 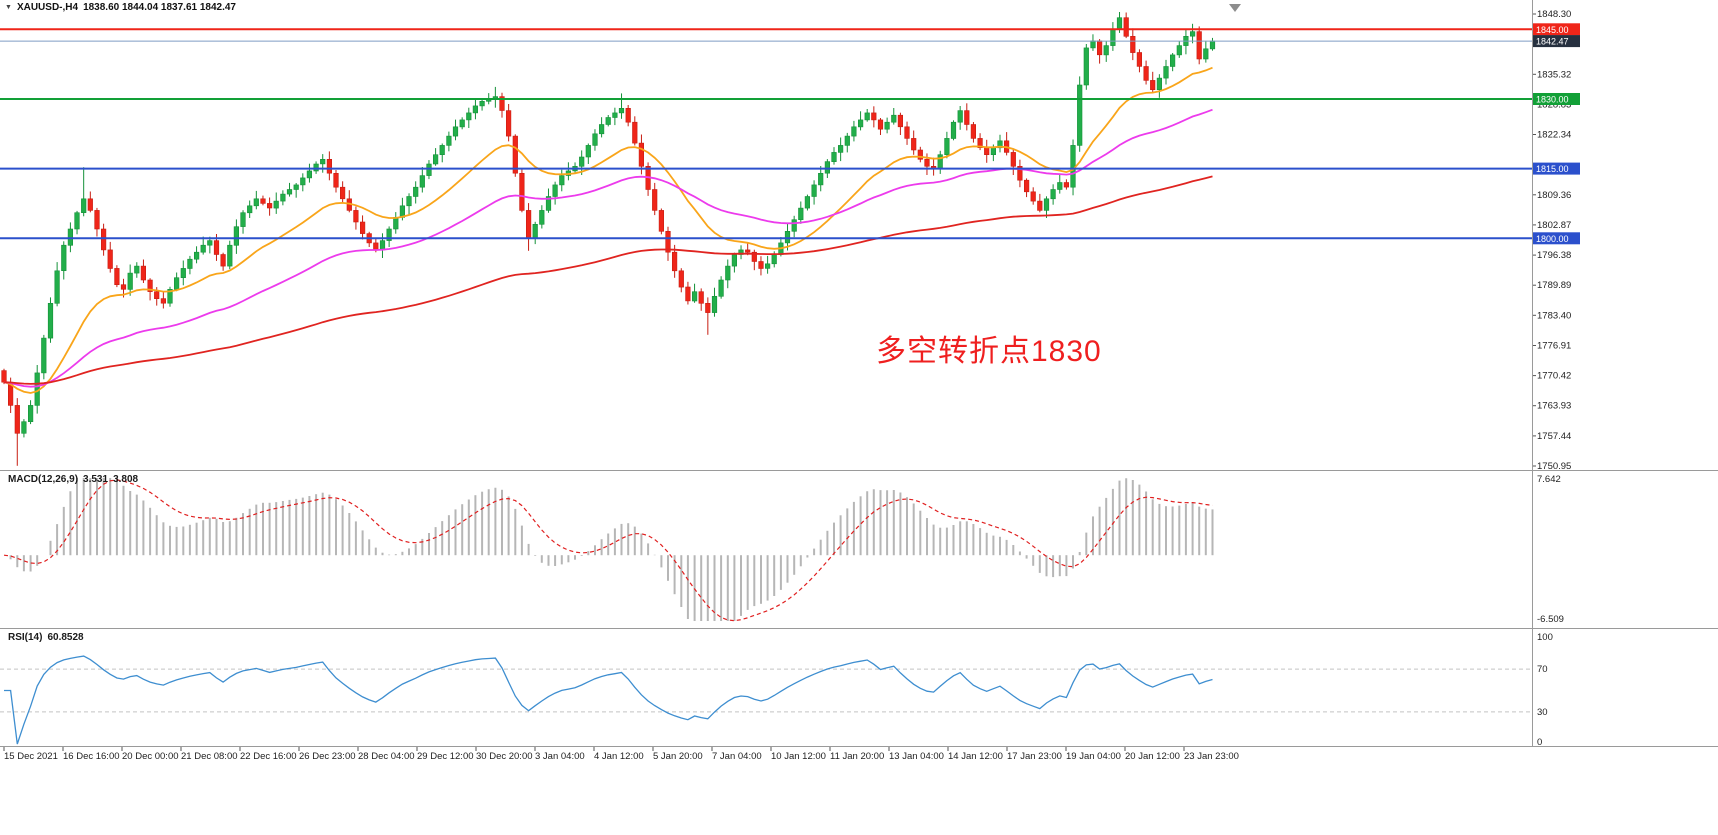 I want to click on price-tick-label: 1763.93, so click(x=1554, y=406).